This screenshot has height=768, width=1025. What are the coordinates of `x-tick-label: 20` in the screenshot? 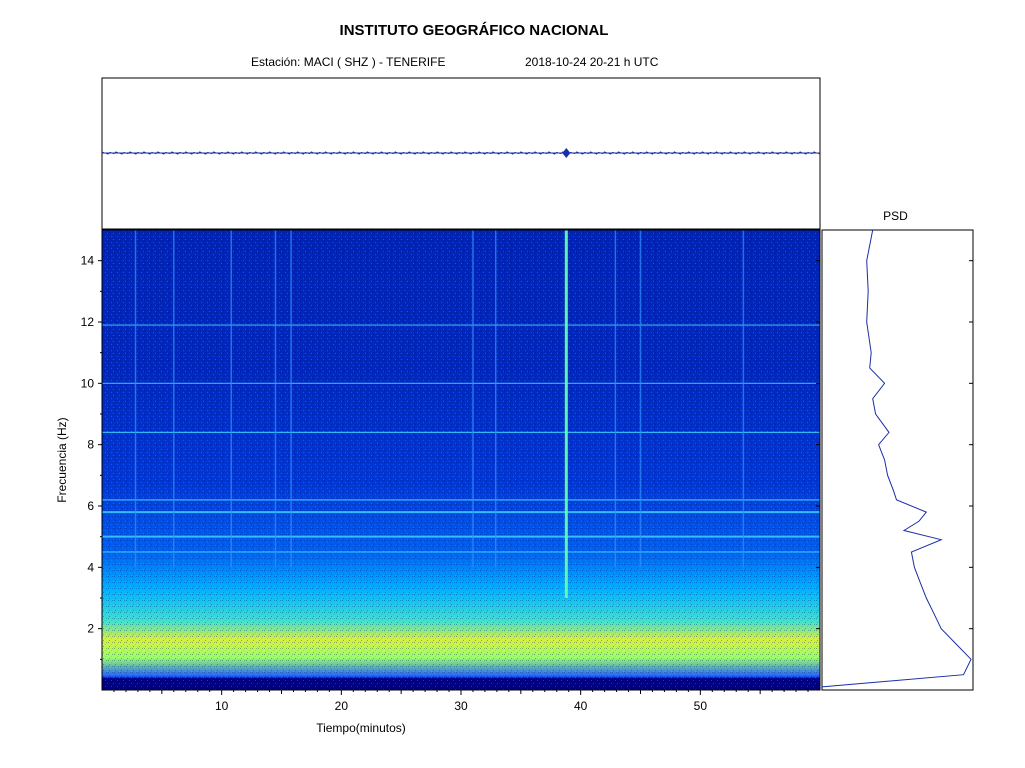 It's located at (342, 706).